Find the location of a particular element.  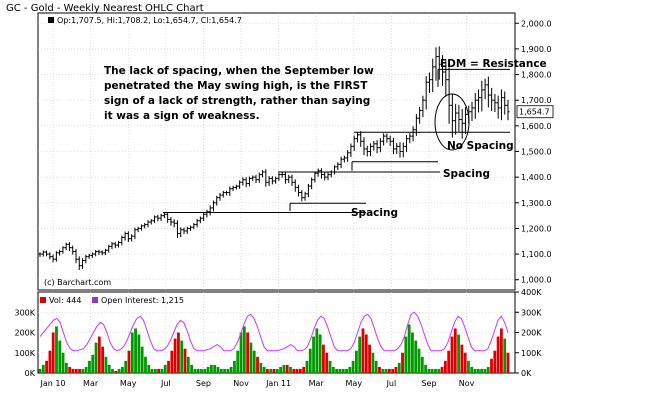

volume-left-y-tick-label: 0K is located at coordinates (30, 373).